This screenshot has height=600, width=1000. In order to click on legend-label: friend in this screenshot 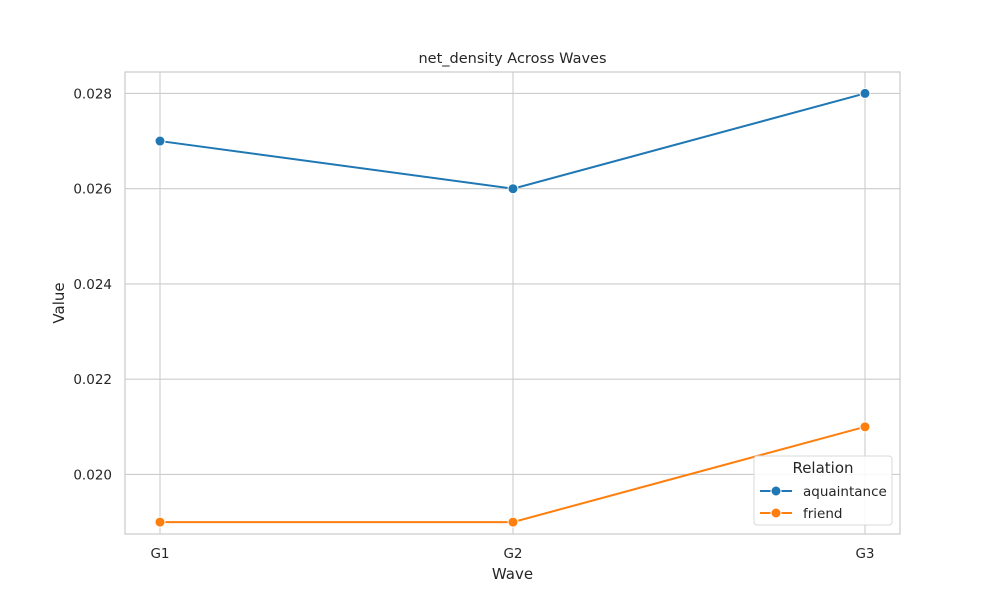, I will do `click(823, 514)`.